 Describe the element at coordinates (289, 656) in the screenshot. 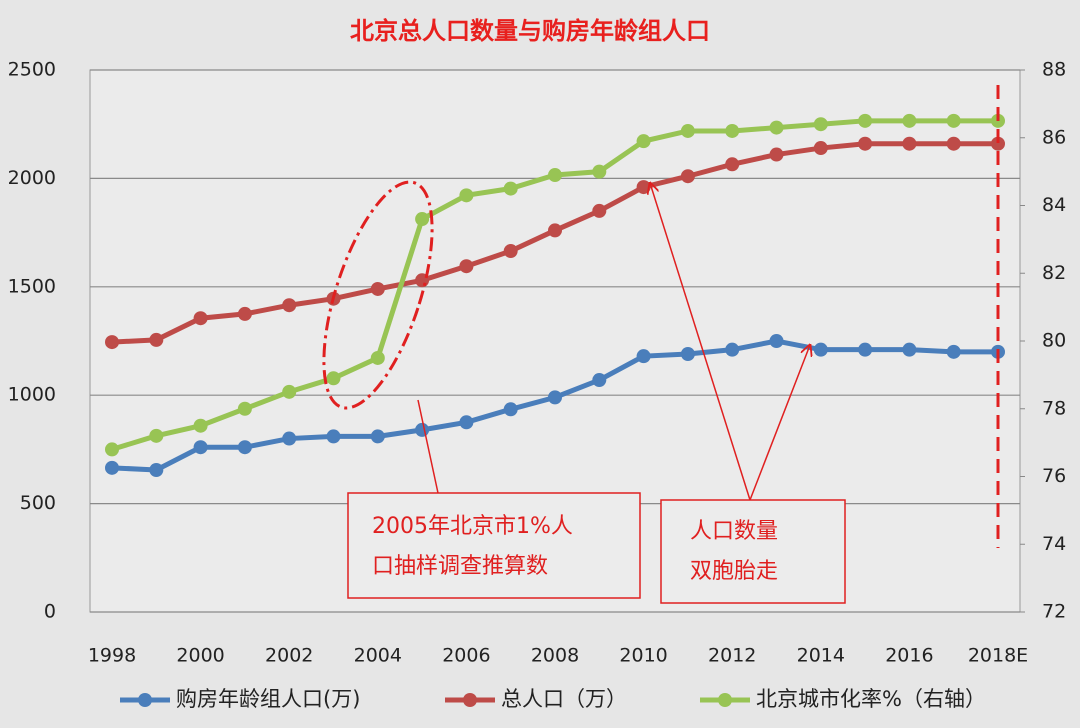

I see `x-tick-label: 2002` at that location.